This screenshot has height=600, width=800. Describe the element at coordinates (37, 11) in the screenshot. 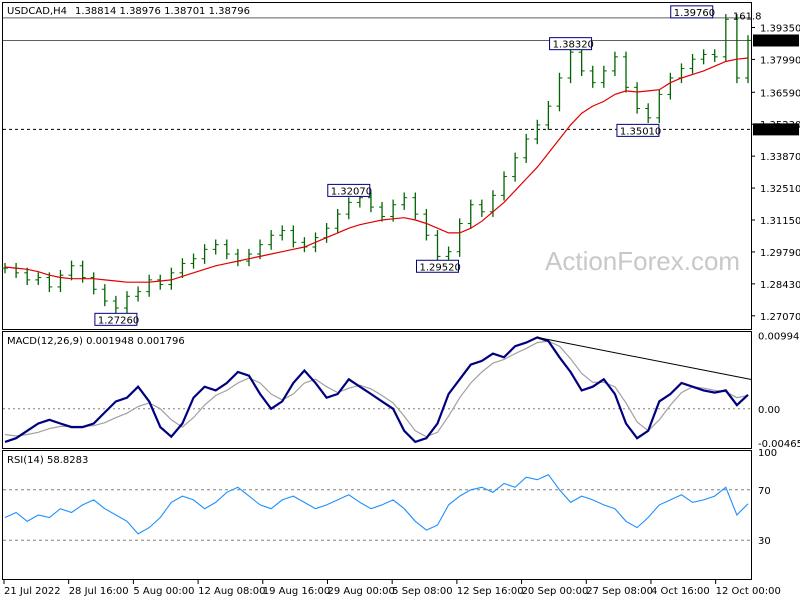

I see `chart-symbol: USDCAD,H4` at that location.